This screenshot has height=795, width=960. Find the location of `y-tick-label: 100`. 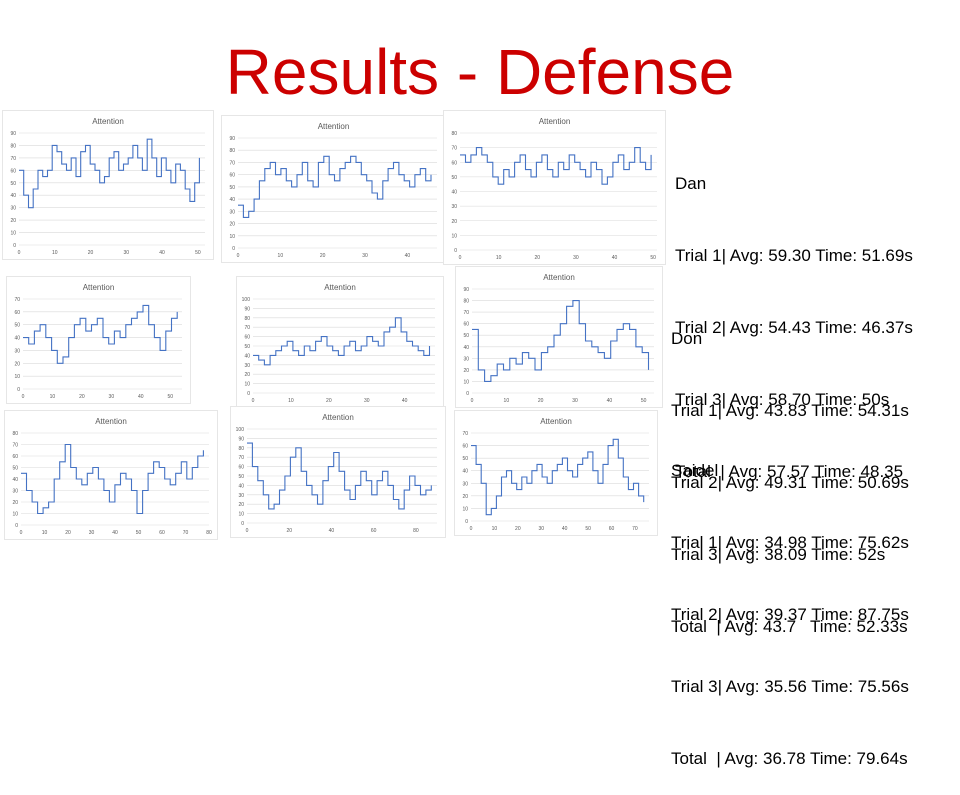

y-tick-label: 100 is located at coordinates (246, 300).